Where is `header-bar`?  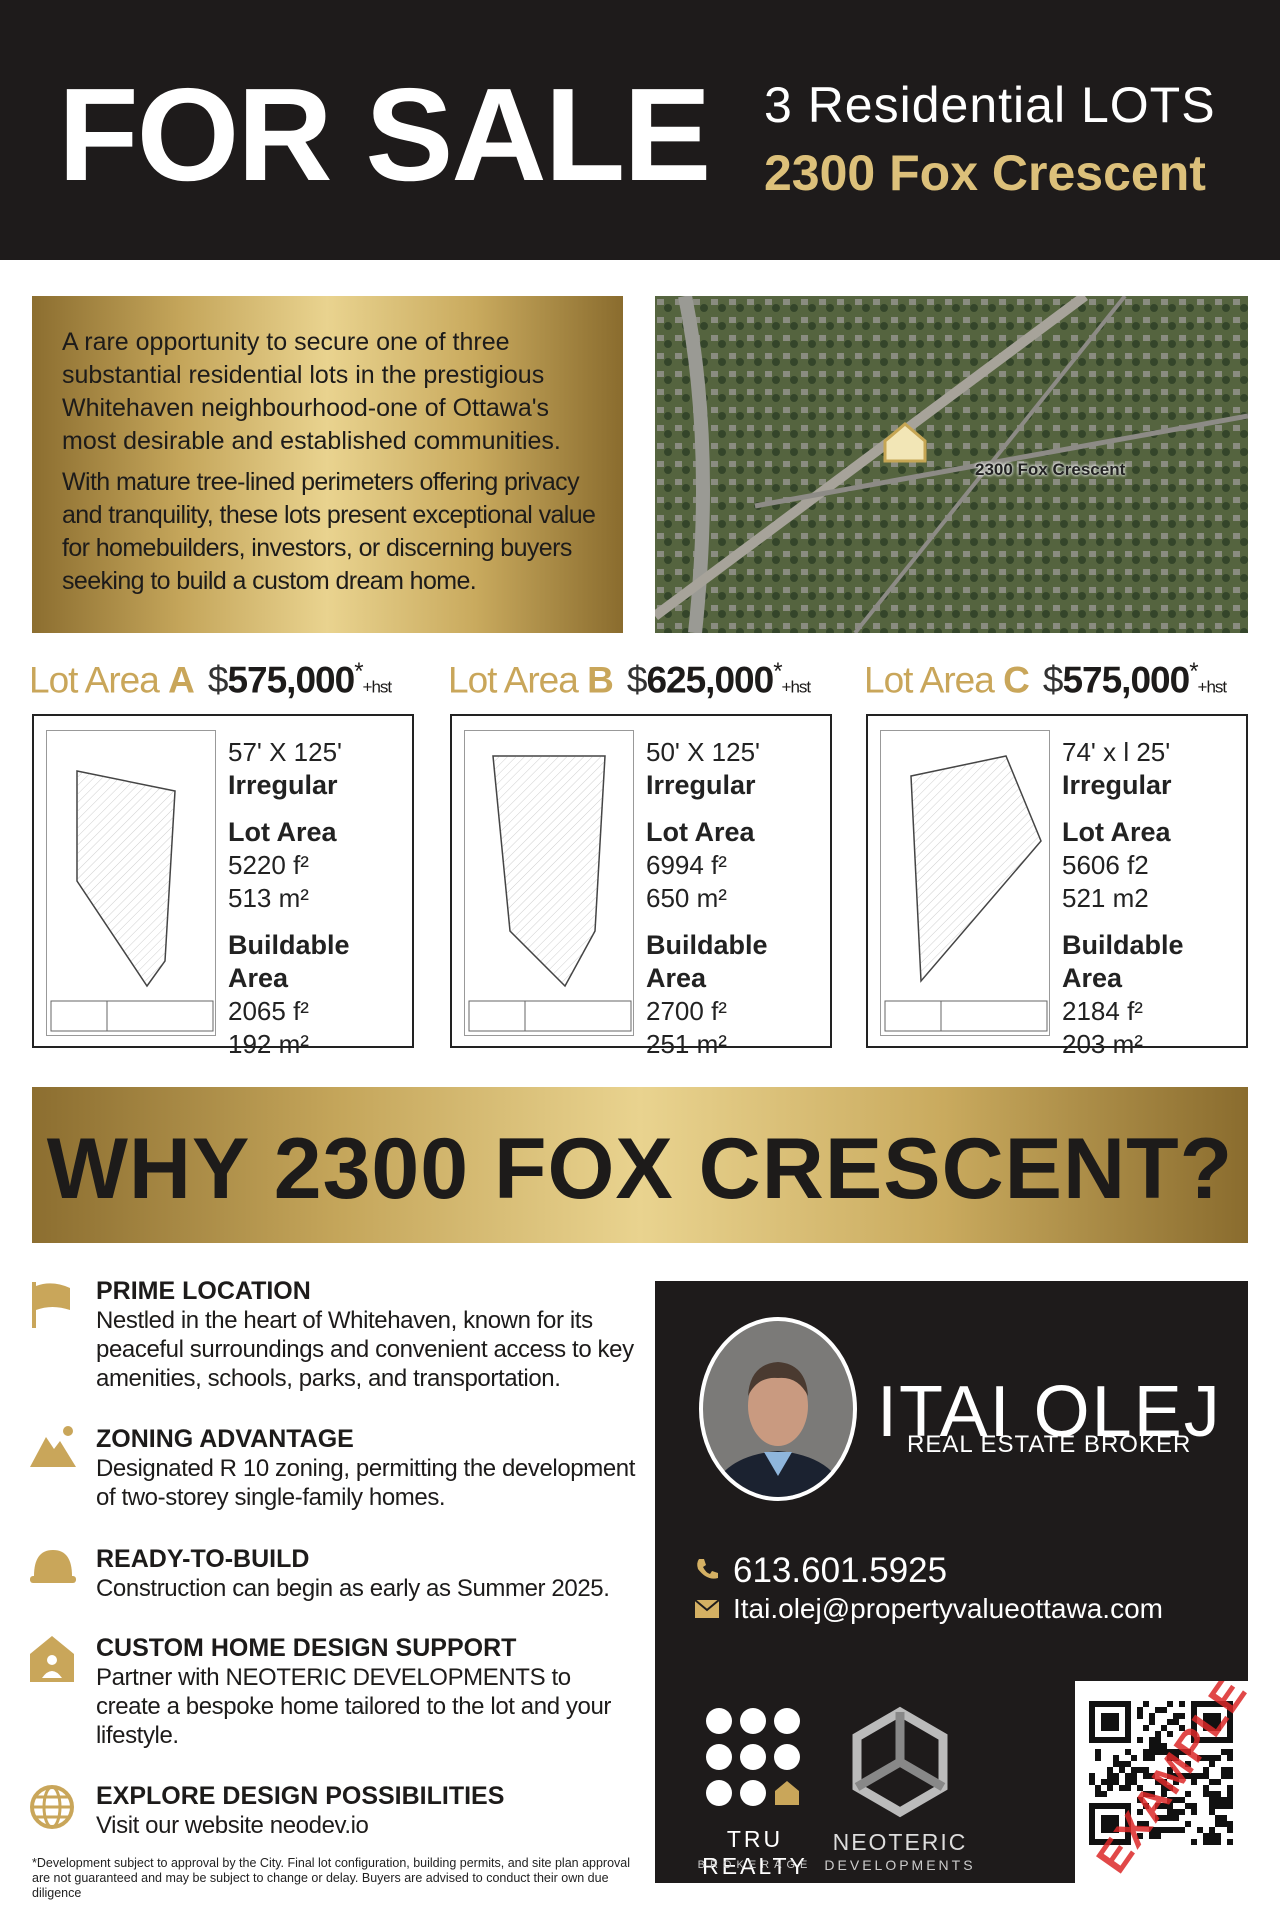
header-bar is located at coordinates (640, 130).